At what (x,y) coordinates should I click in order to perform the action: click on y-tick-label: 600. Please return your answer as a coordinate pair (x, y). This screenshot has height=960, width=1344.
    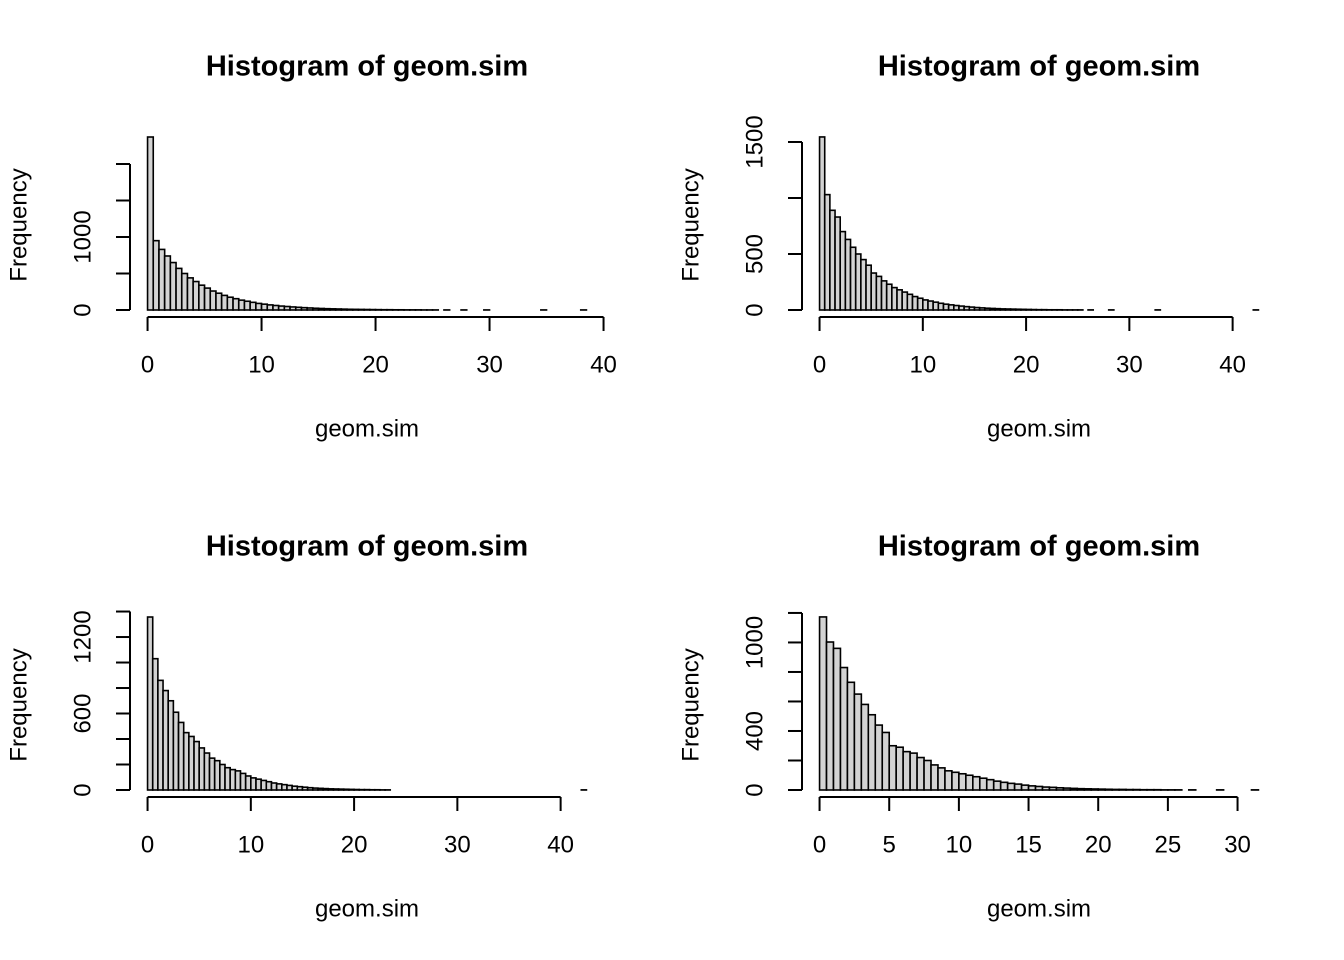
    Looking at the image, I should click on (82, 713).